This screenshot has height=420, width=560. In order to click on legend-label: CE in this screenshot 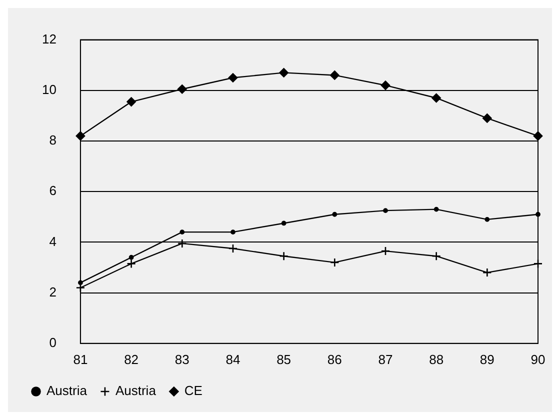, I will do `click(193, 390)`.